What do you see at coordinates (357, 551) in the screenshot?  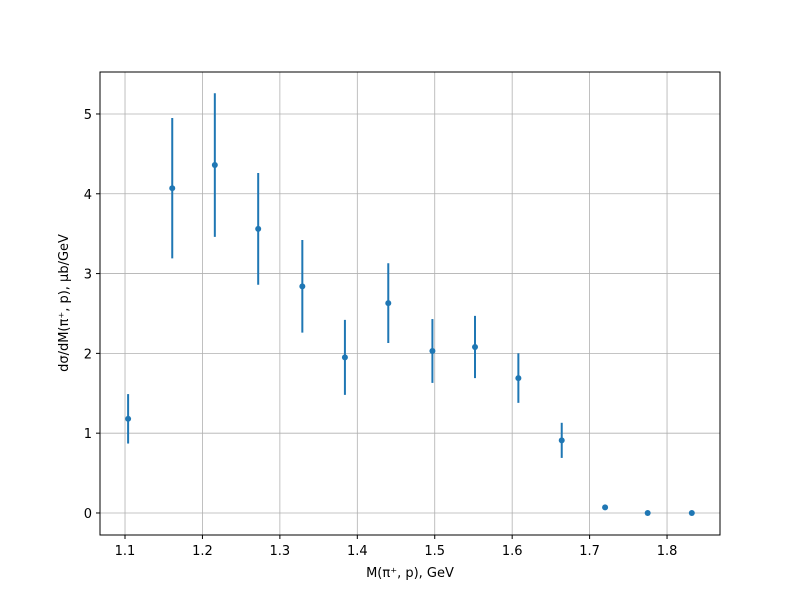 I see `x-tick-label: 1.4` at bounding box center [357, 551].